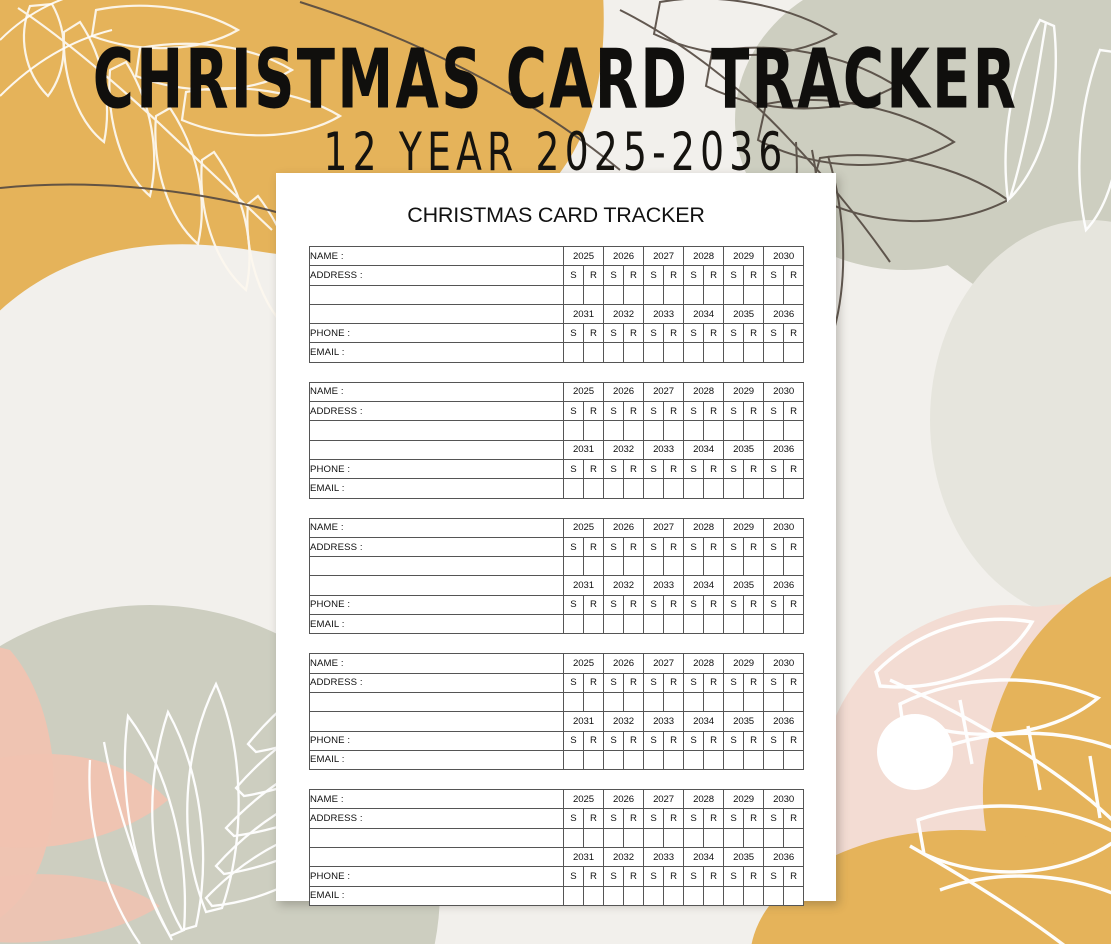 The height and width of the screenshot is (944, 1111). What do you see at coordinates (694, 294) in the screenshot?
I see `check-cell-2028-S` at bounding box center [694, 294].